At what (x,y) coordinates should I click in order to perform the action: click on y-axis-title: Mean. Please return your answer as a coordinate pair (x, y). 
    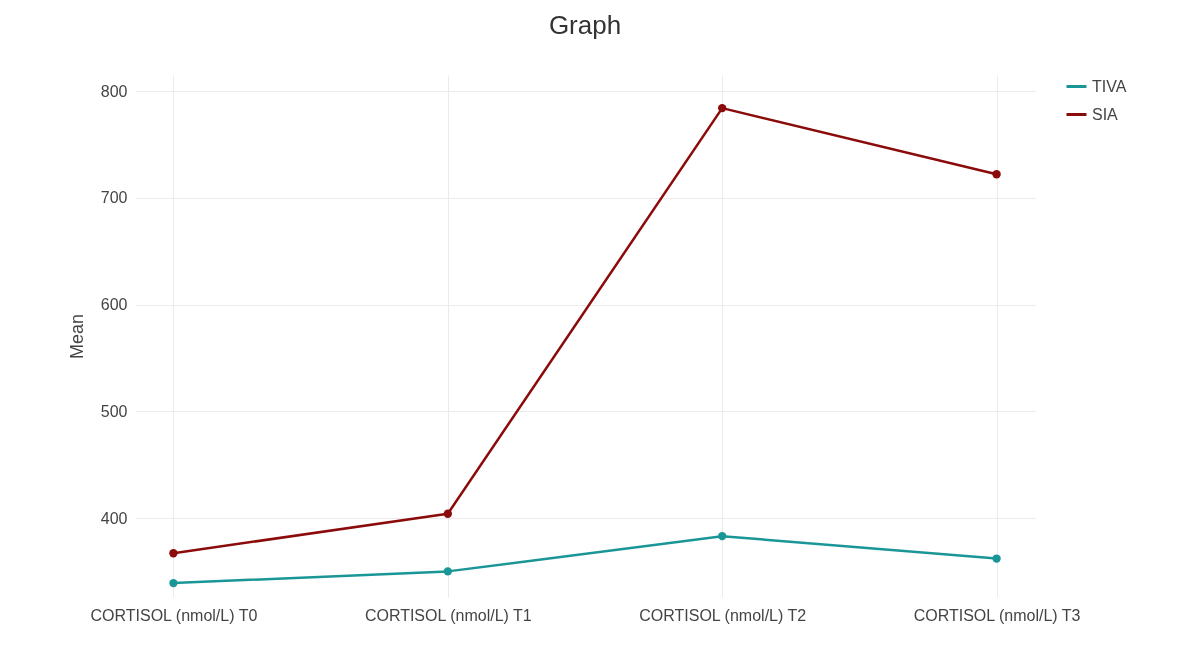
    Looking at the image, I should click on (76, 336).